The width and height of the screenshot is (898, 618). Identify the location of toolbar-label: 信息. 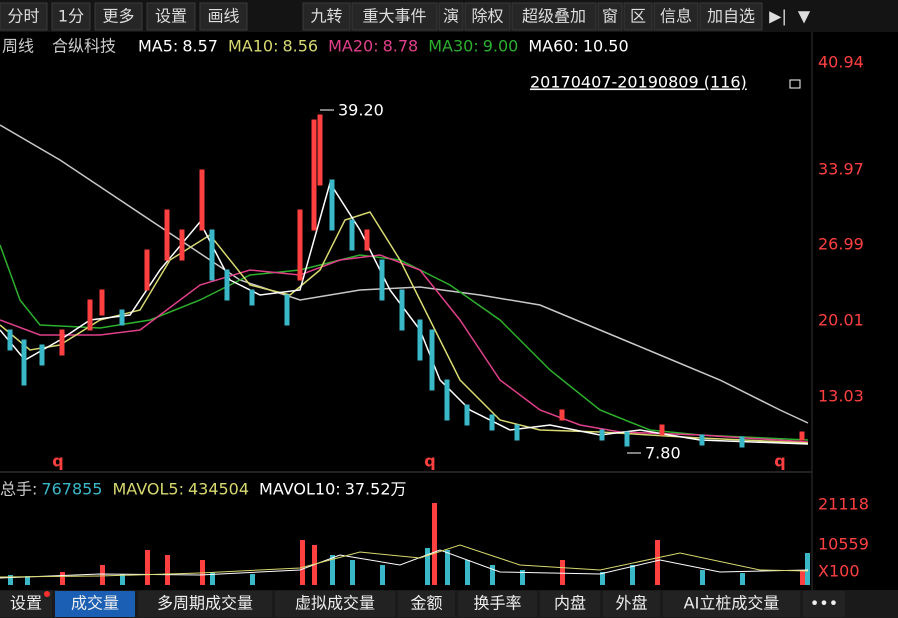
(676, 16).